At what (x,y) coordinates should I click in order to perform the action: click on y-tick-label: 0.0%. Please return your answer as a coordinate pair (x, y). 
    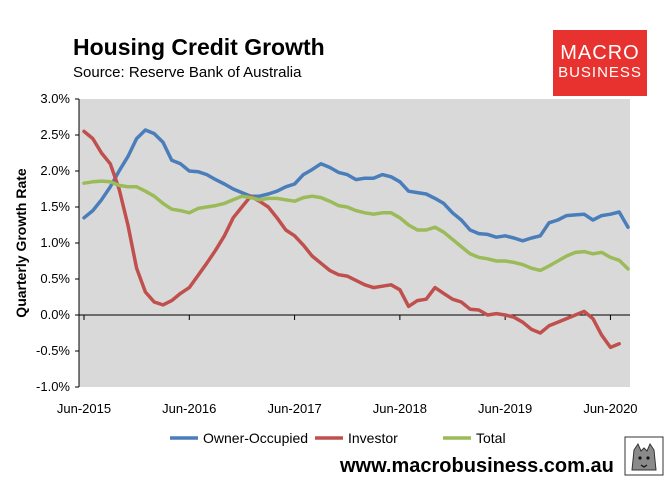
    Looking at the image, I should click on (55, 314).